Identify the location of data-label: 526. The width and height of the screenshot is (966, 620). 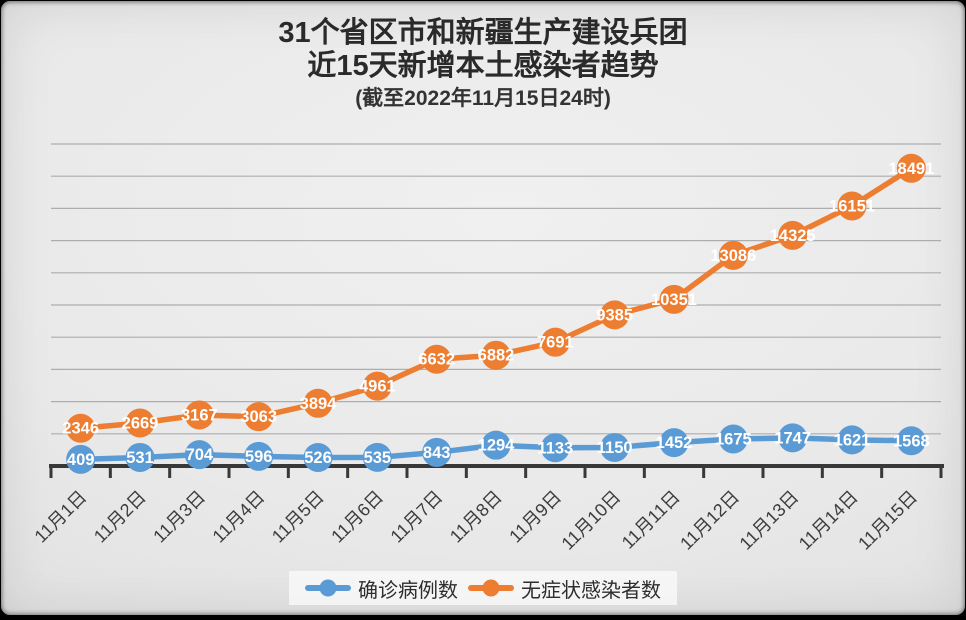
(318, 458).